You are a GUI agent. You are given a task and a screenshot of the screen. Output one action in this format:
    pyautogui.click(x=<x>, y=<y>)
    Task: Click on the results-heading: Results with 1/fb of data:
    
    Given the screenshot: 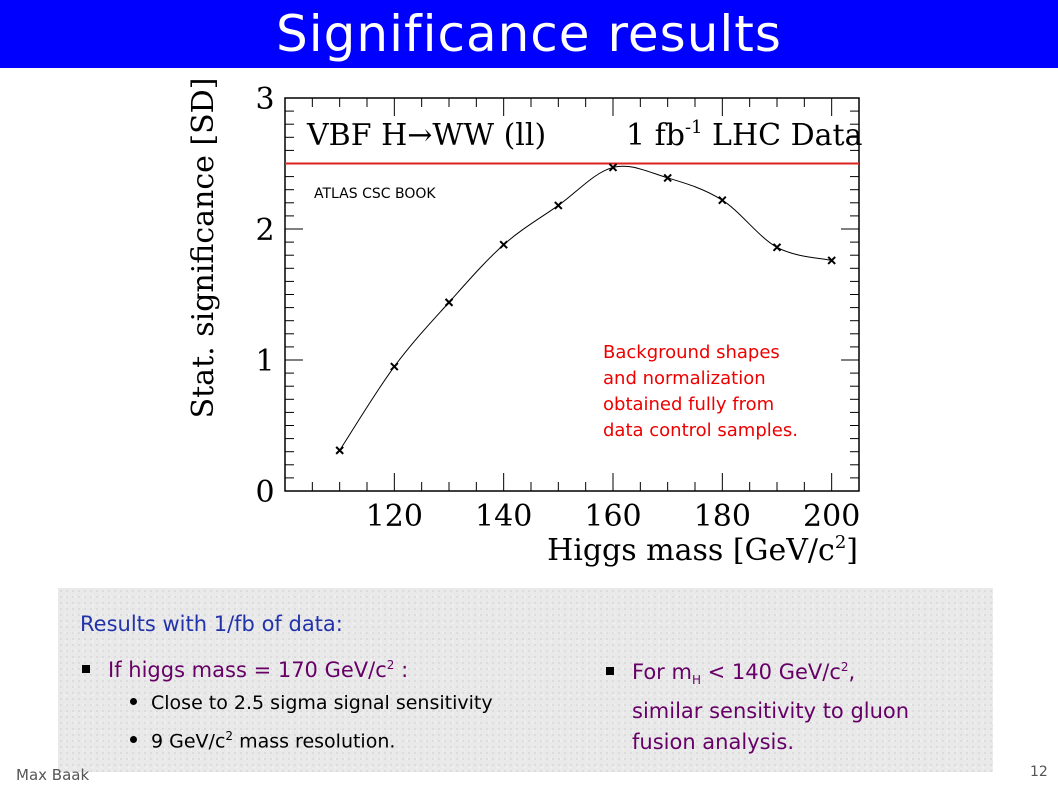 What is the action you would take?
    pyautogui.click(x=211, y=624)
    